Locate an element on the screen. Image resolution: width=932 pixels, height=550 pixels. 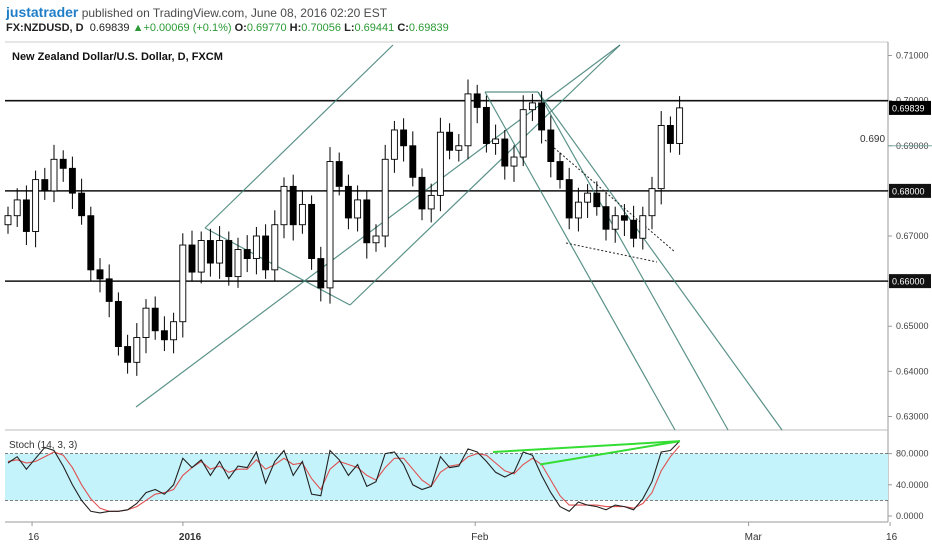
x-tick-label: 16 is located at coordinates (34, 537).